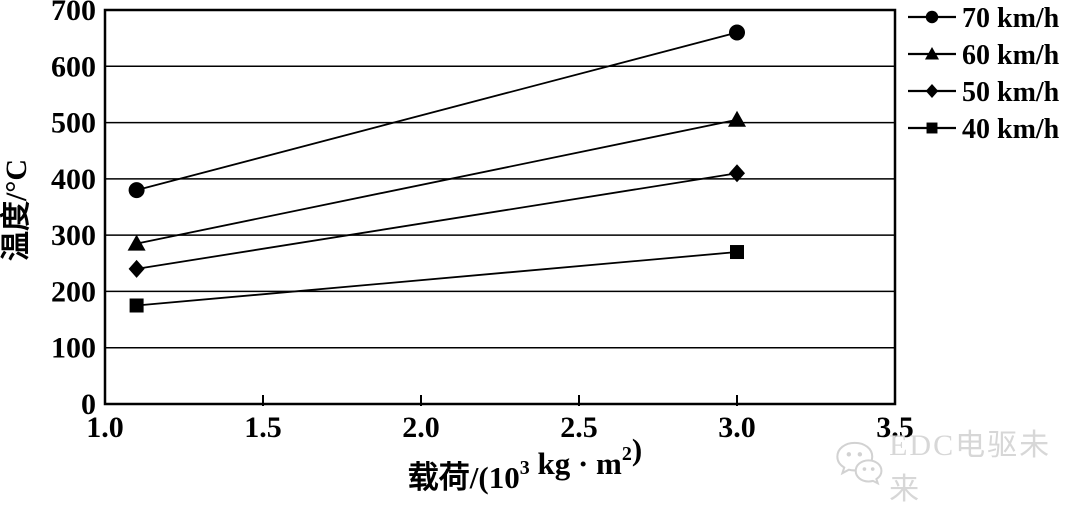 The image size is (1080, 508). Describe the element at coordinates (1011, 55) in the screenshot. I see `legend-label-60-km-h: 60 km/h` at that location.